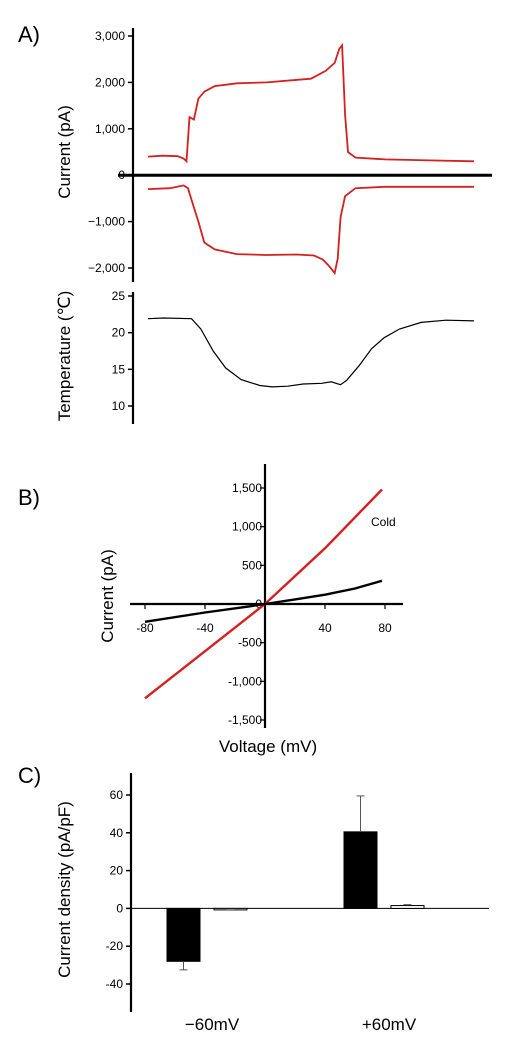 The height and width of the screenshot is (1050, 513). Describe the element at coordinates (310, 230) in the screenshot. I see `inward-current-trace` at that location.